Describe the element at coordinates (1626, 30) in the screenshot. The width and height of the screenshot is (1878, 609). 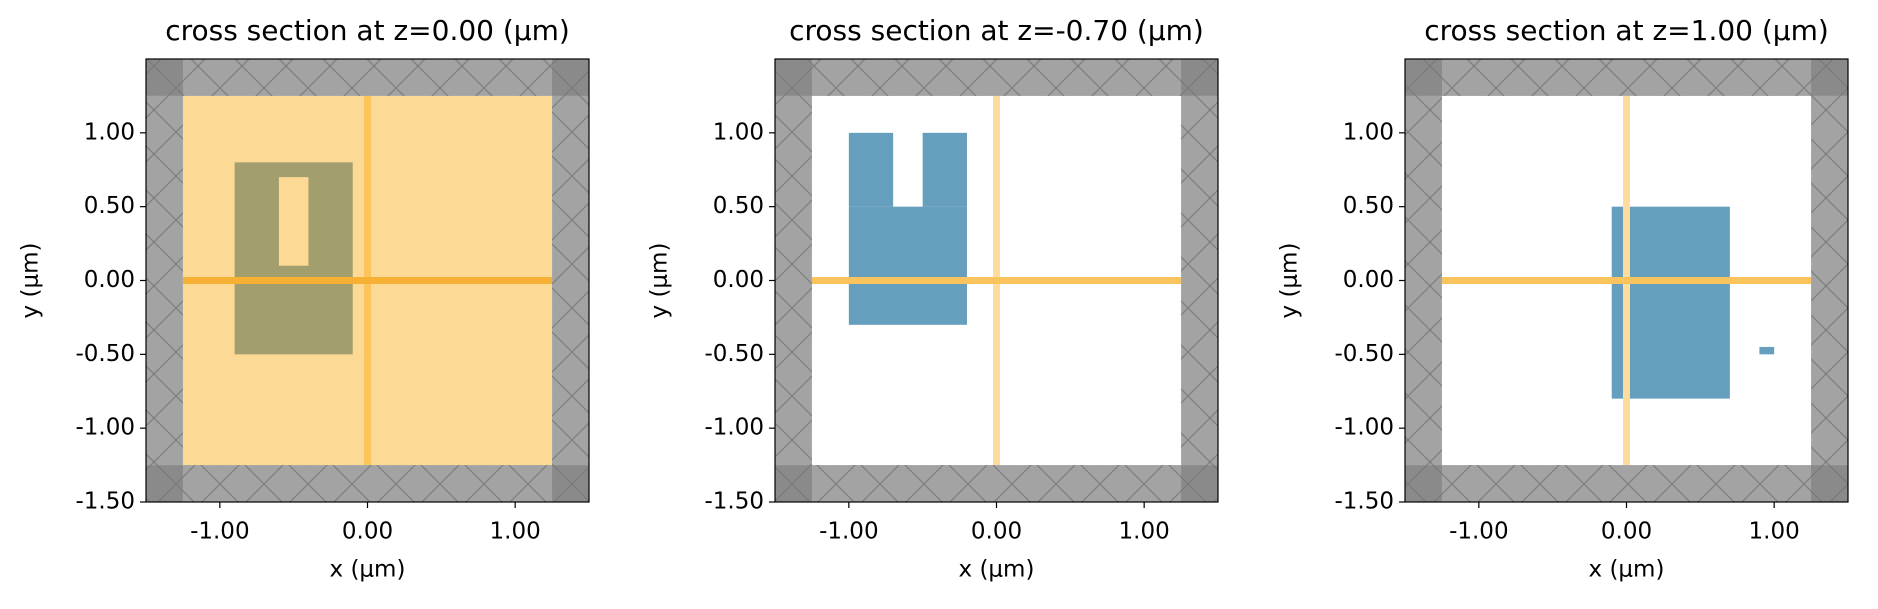
I see `chart-title: cross section at z=1.00 (μm)` at that location.